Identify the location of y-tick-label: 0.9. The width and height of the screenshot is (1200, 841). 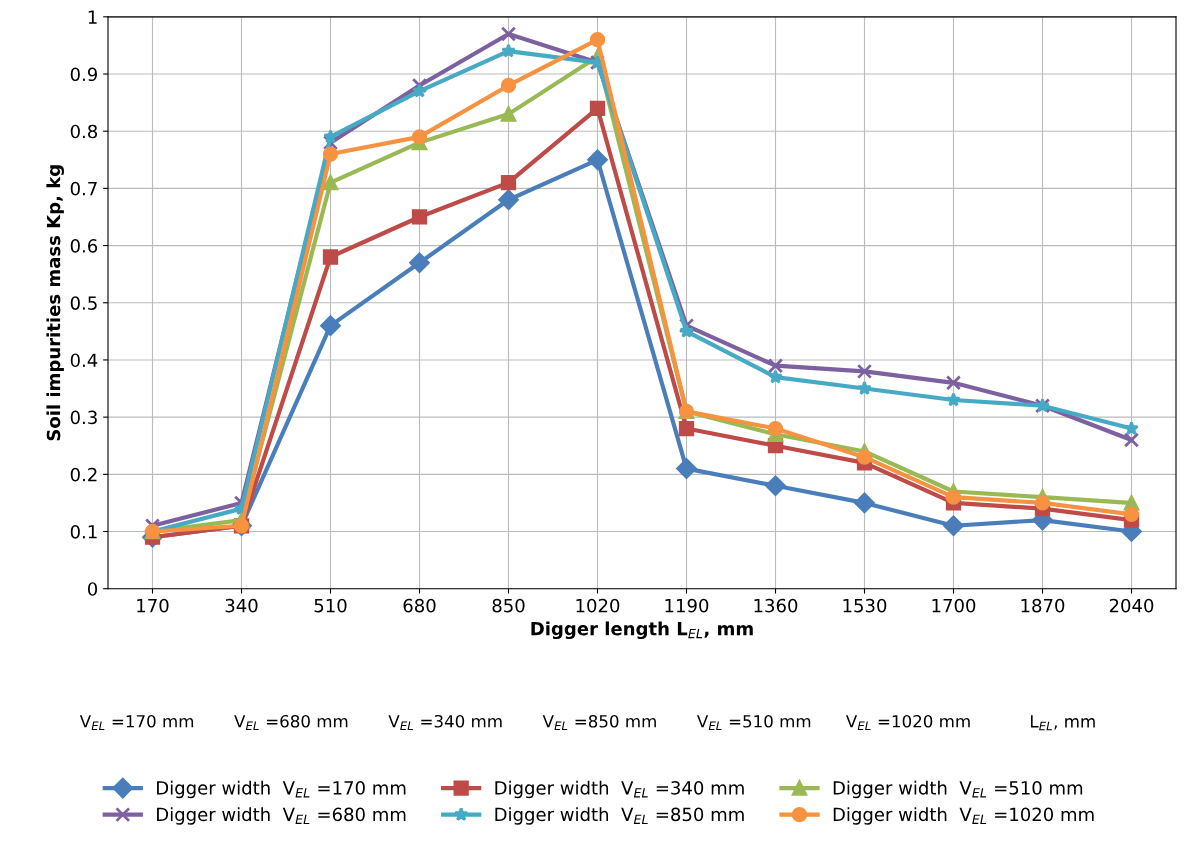
(84, 74).